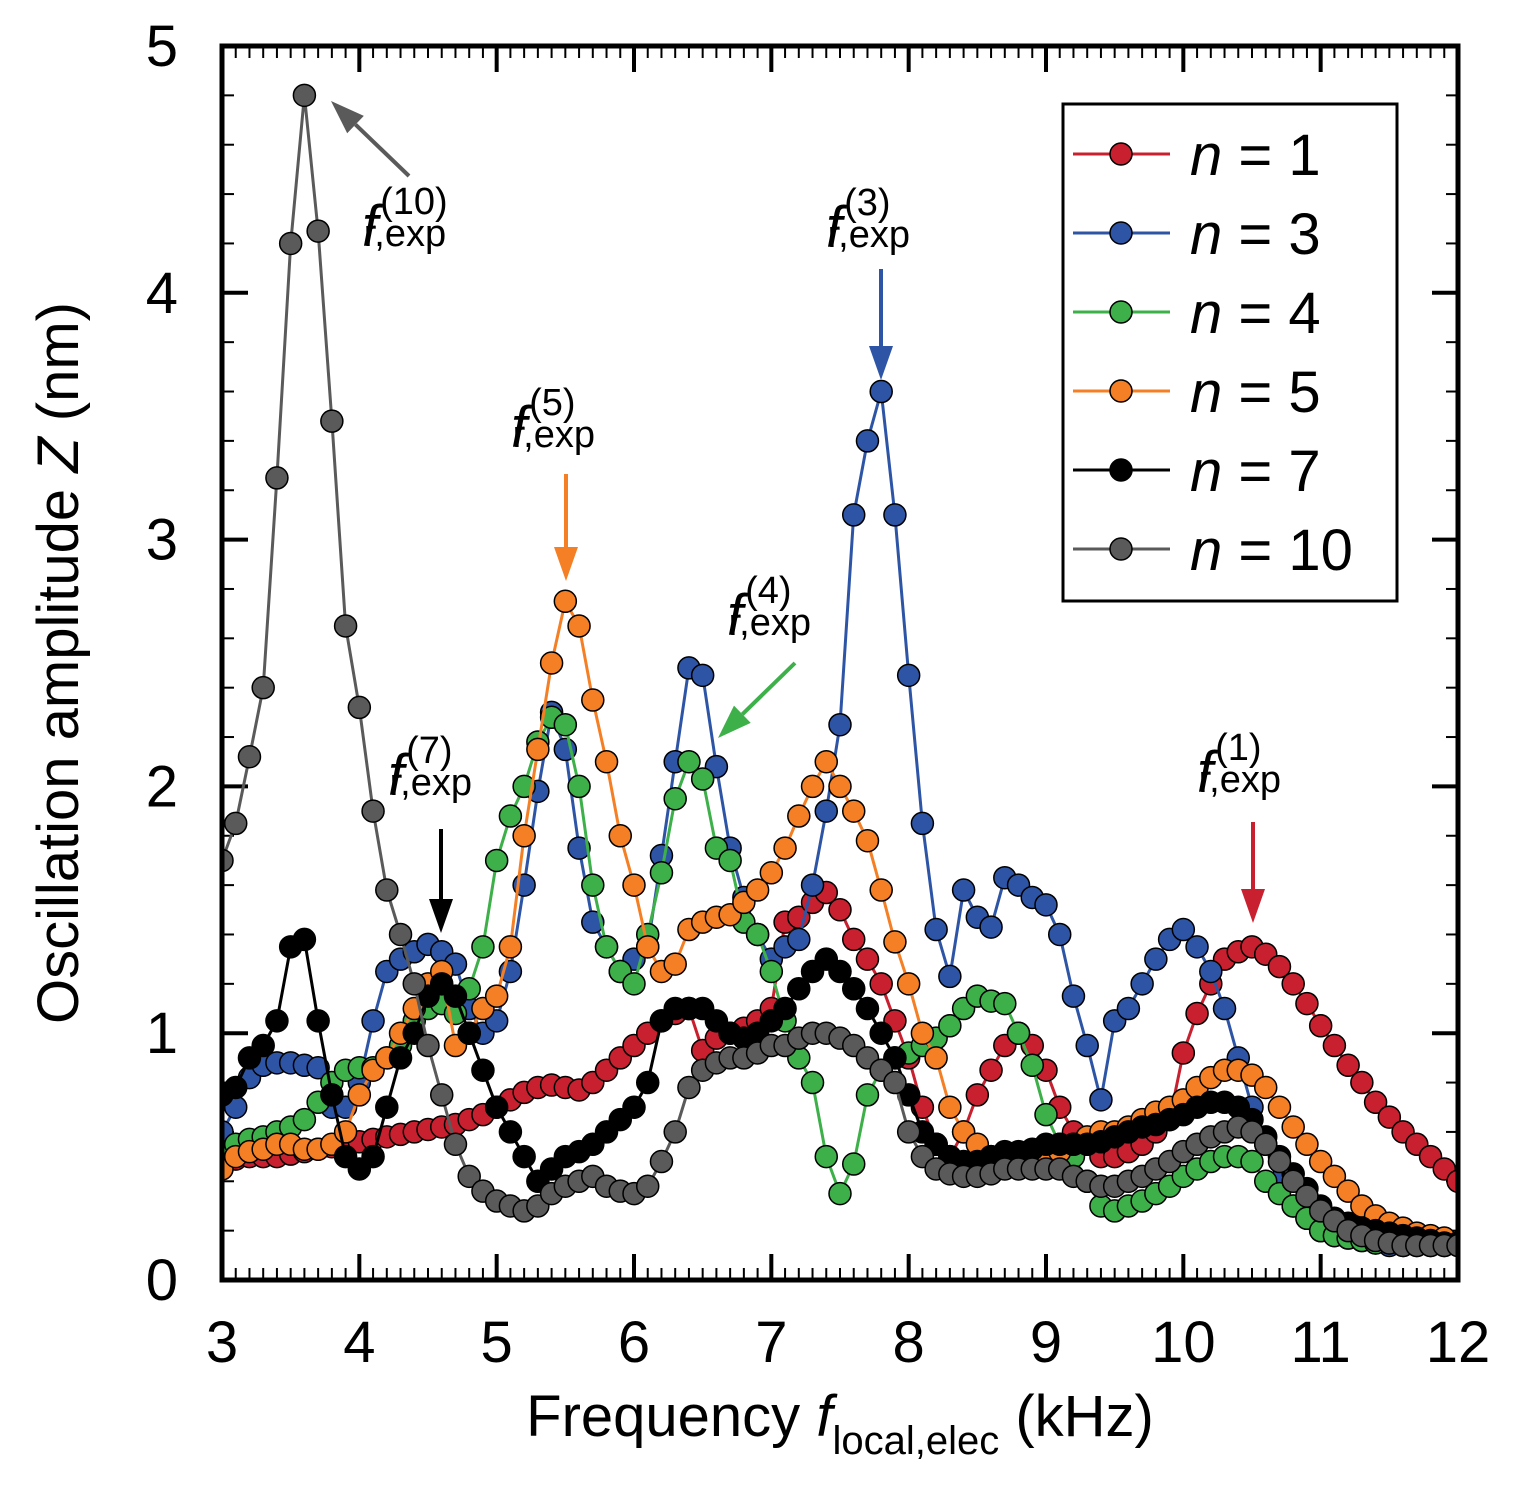 The height and width of the screenshot is (1491, 1513). Describe the element at coordinates (58, 369) in the screenshot. I see `y-axis-label-suffix: (nm)` at that location.